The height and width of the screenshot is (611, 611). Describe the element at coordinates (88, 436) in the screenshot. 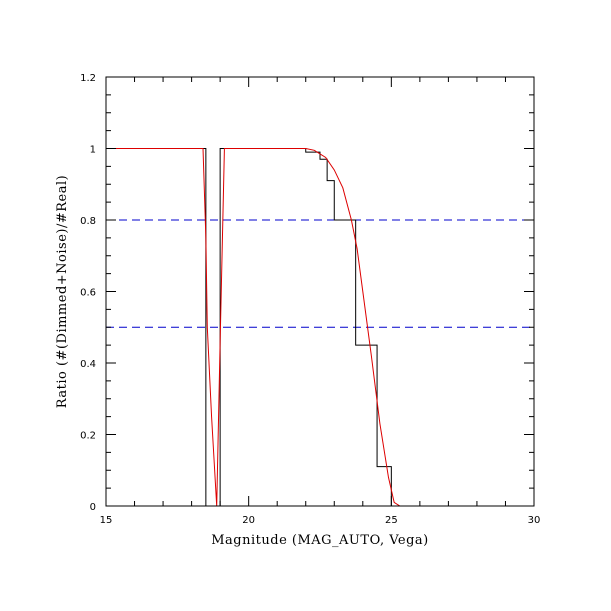

I see `y-tick-label: 0.2` at that location.